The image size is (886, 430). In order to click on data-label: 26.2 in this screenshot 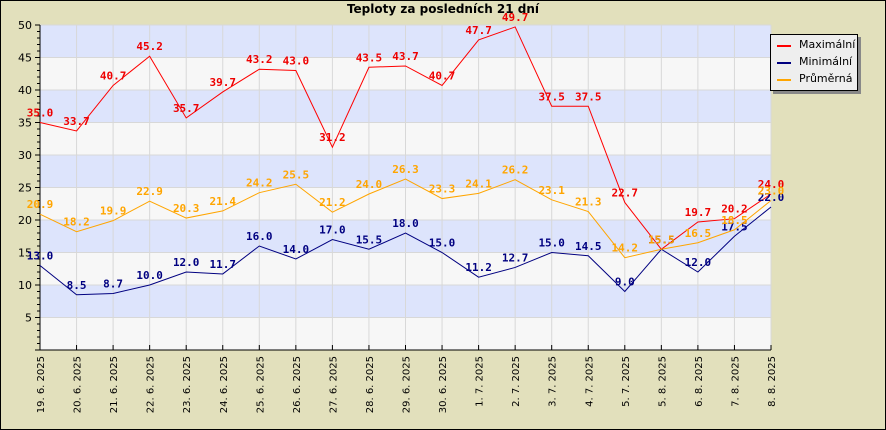, I will do `click(515, 170)`.